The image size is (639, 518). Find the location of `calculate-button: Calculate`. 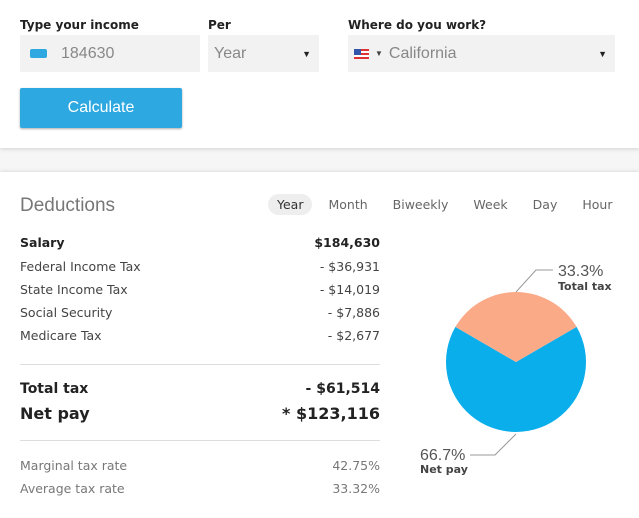

calculate-button: Calculate is located at coordinates (101, 108).